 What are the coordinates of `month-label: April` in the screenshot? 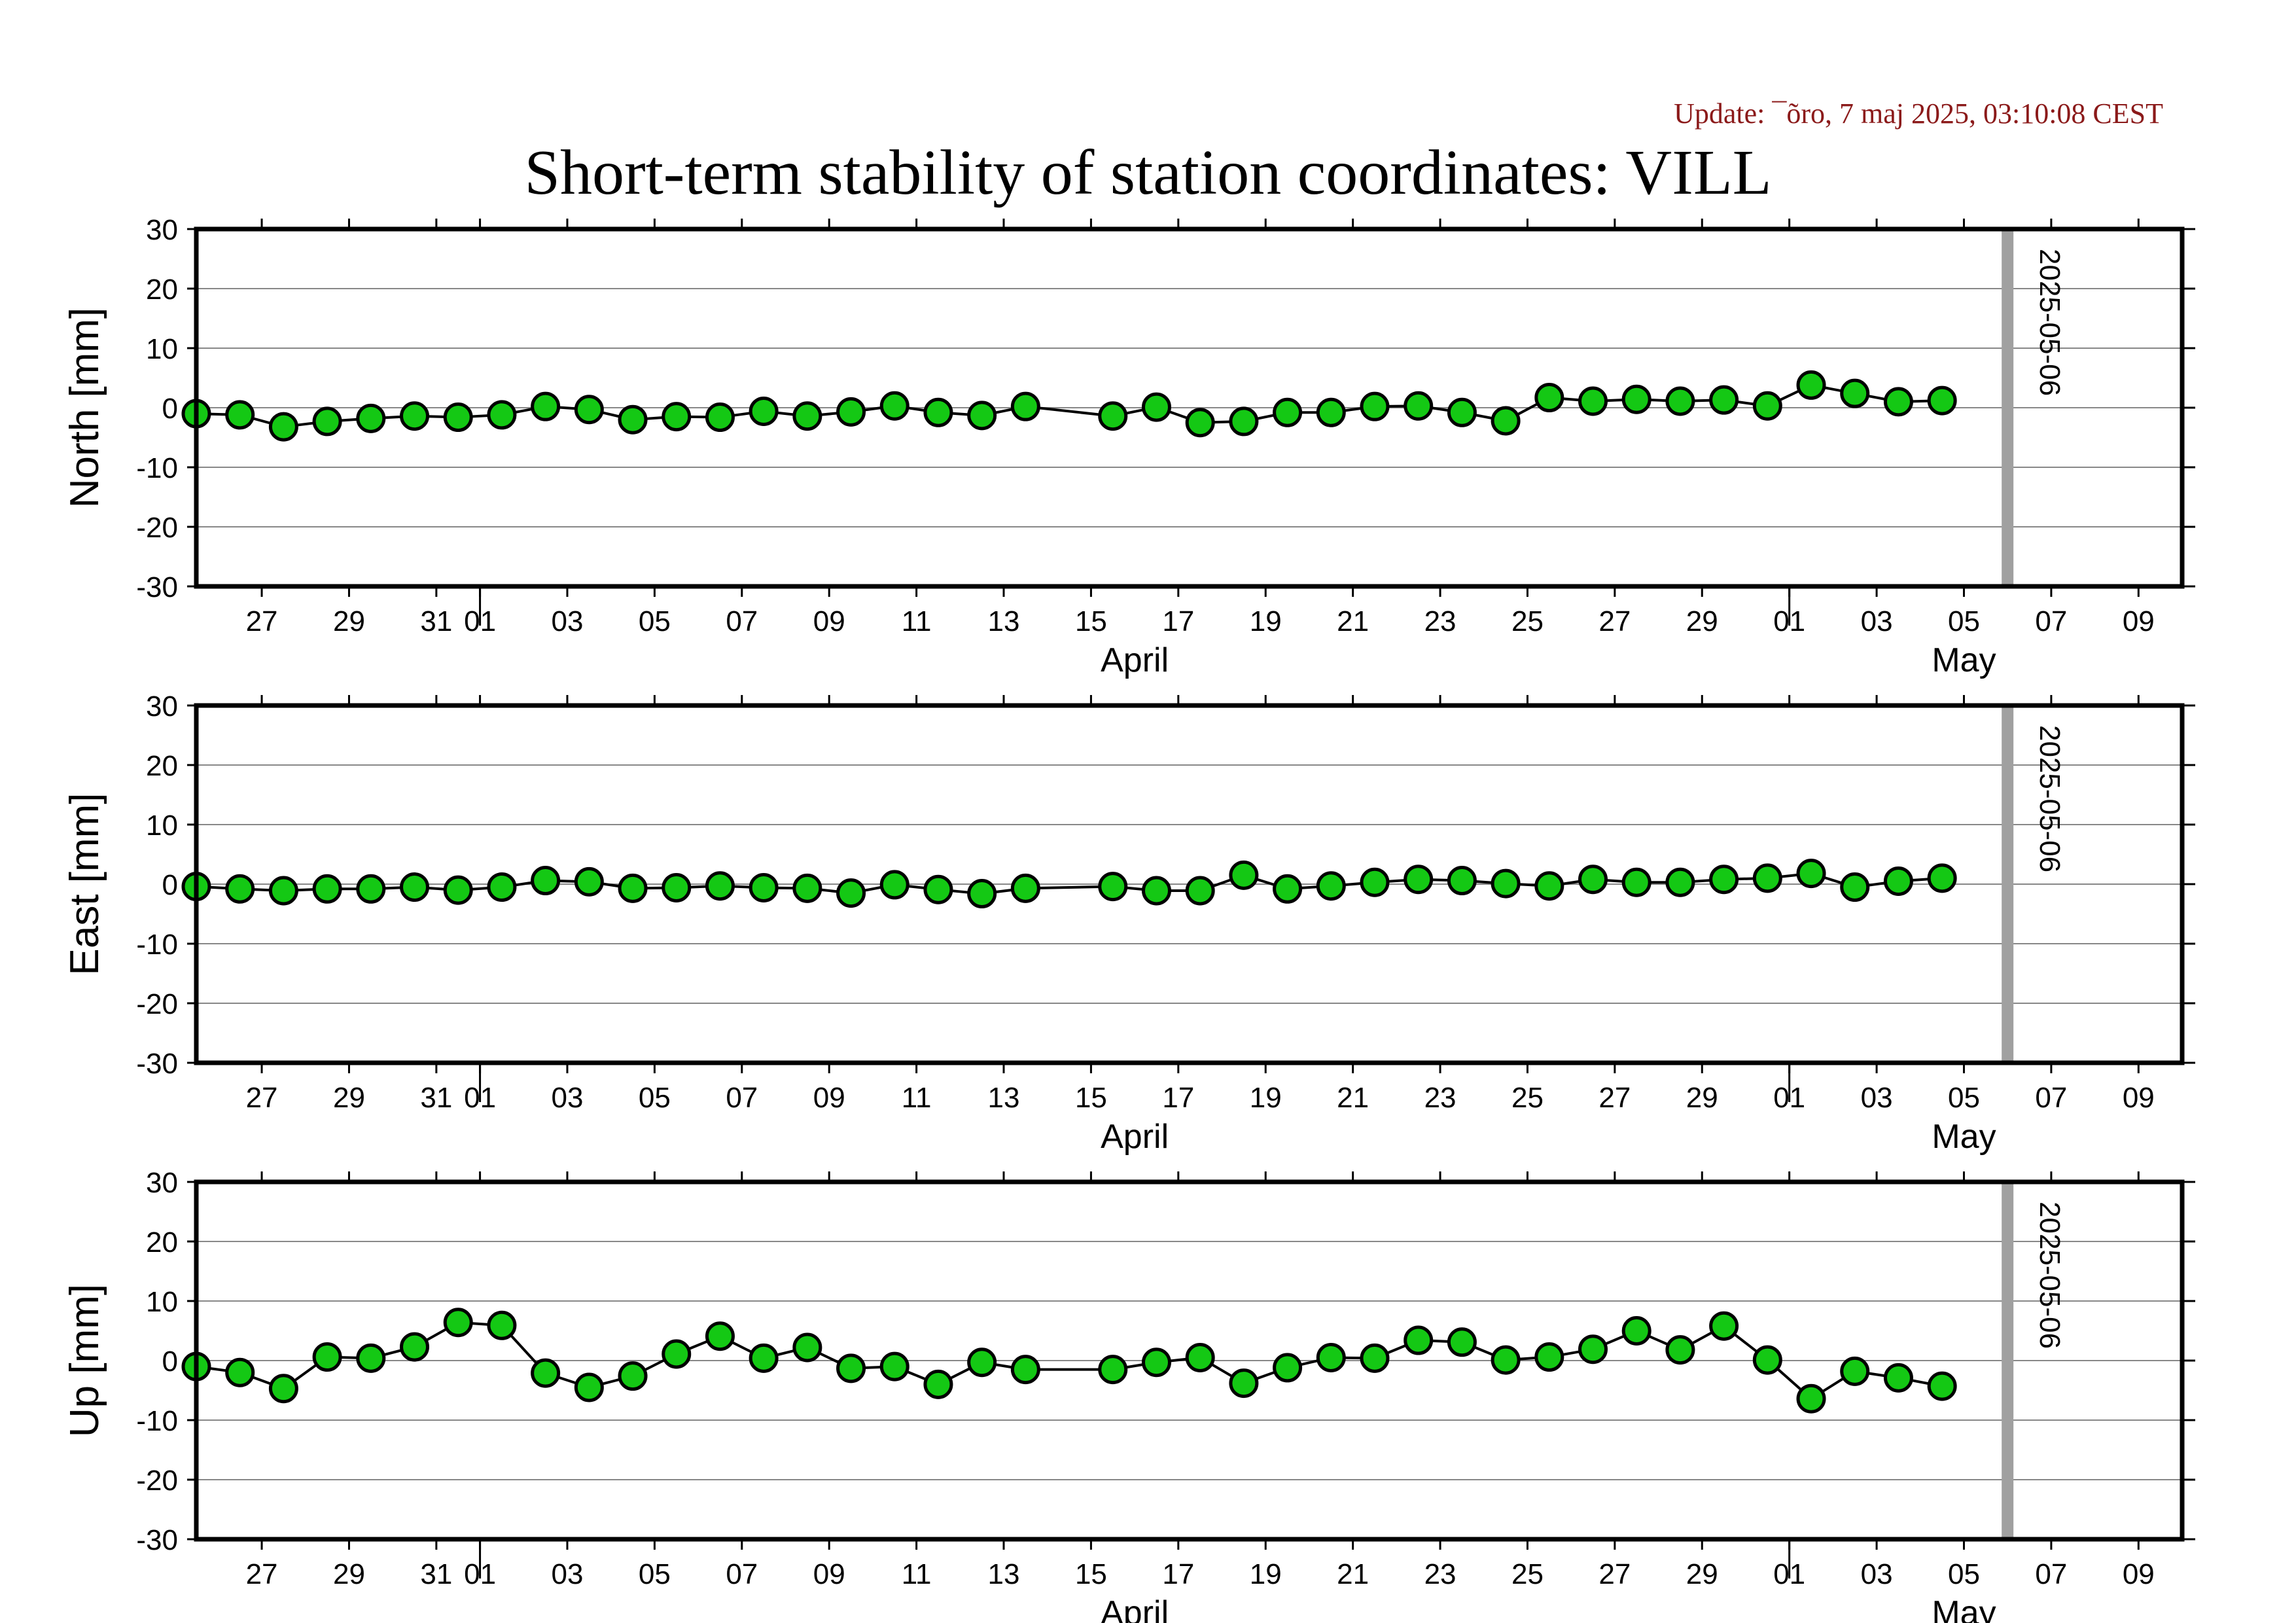 It's located at (1135, 1137).